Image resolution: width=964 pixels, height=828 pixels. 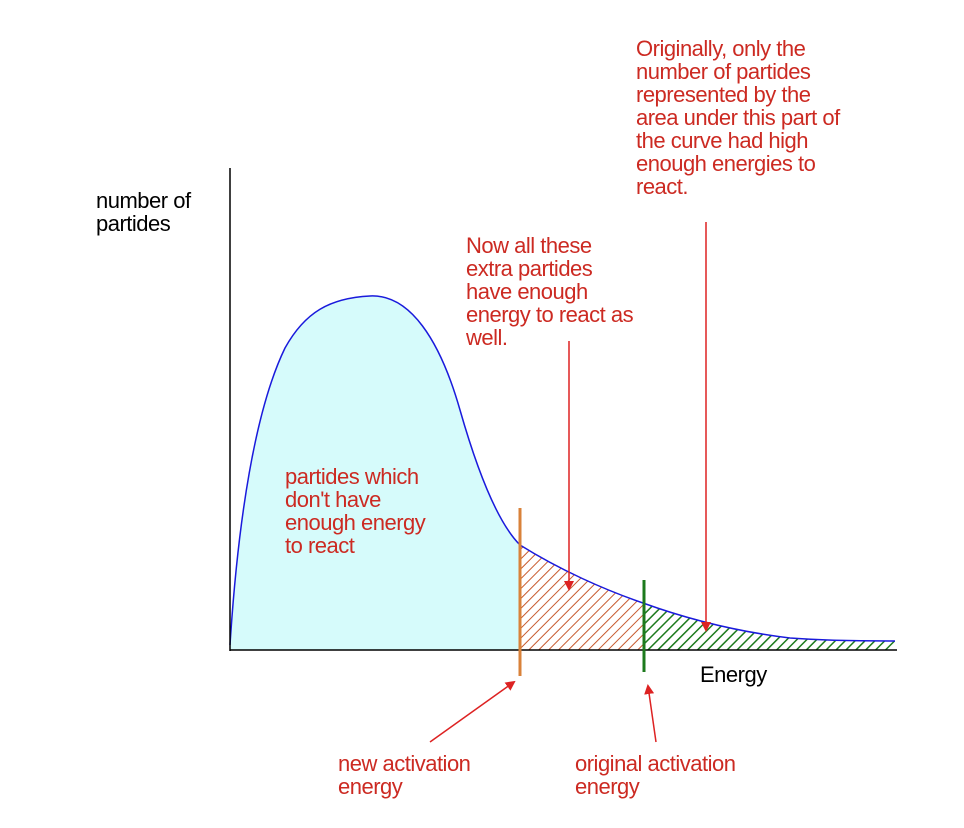 What do you see at coordinates (529, 268) in the screenshot?
I see `annotation-line: extra partides` at bounding box center [529, 268].